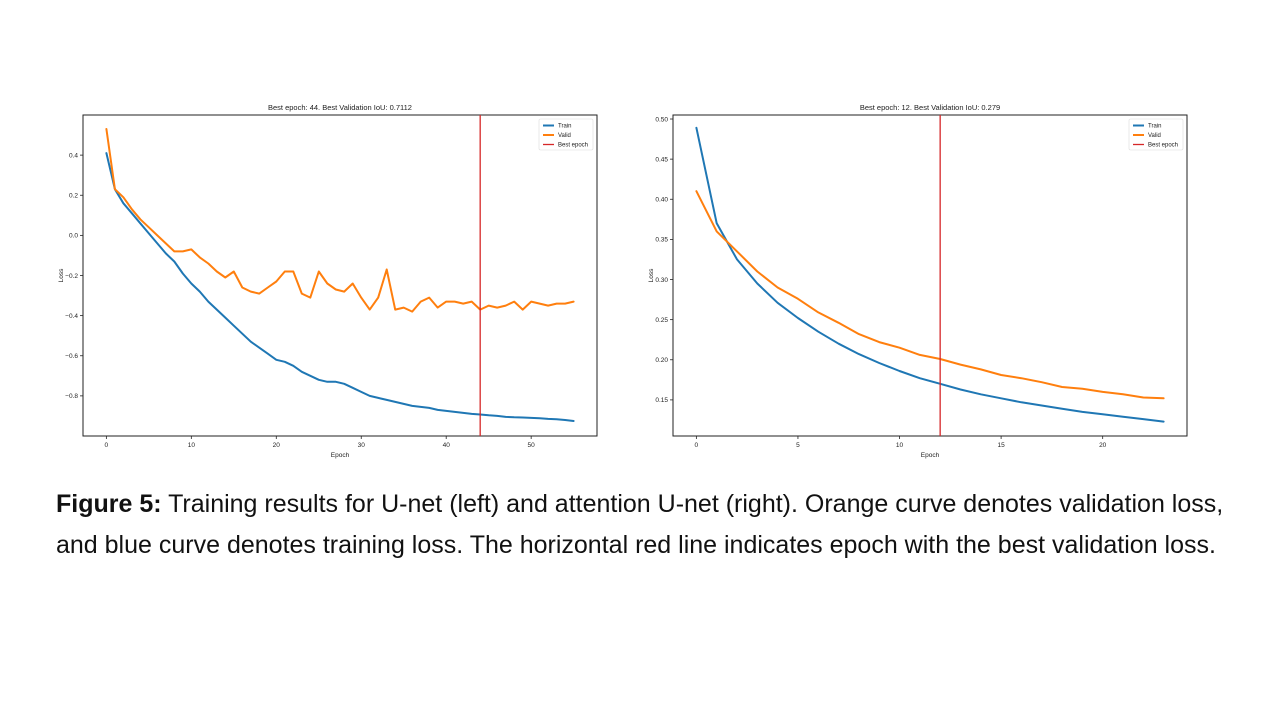 This screenshot has width=1280, height=720. Describe the element at coordinates (73, 236) in the screenshot. I see `y-tick-label: 0.0` at that location.